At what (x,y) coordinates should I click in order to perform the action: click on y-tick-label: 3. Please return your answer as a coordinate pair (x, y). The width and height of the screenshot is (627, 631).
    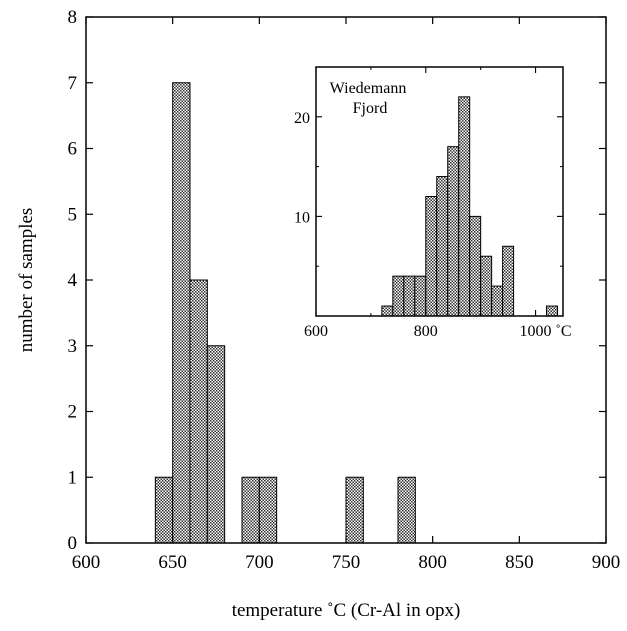
    Looking at the image, I should click on (73, 346).